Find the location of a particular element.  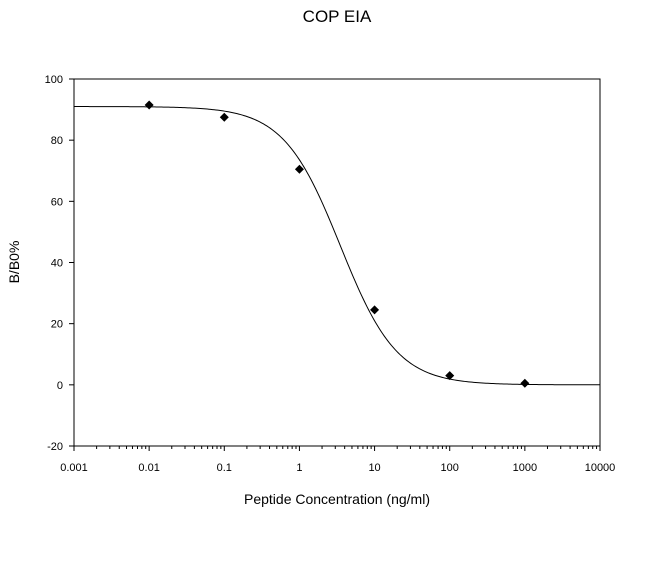

y-axis: -20 0 20 40 60 80 100 is located at coordinates (59, 263).